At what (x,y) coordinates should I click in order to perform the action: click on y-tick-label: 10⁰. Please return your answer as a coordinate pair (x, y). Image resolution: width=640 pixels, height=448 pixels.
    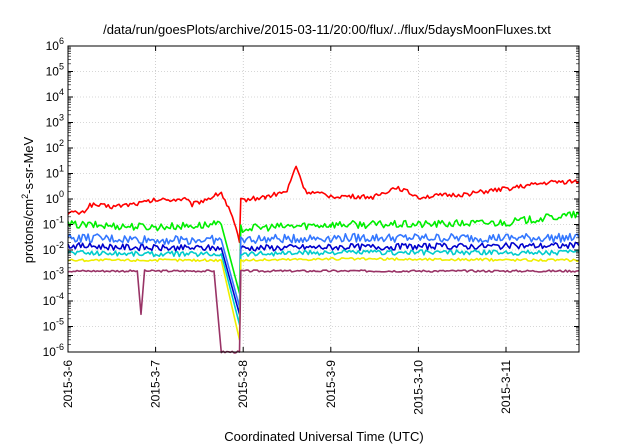
    Looking at the image, I should click on (55, 197).